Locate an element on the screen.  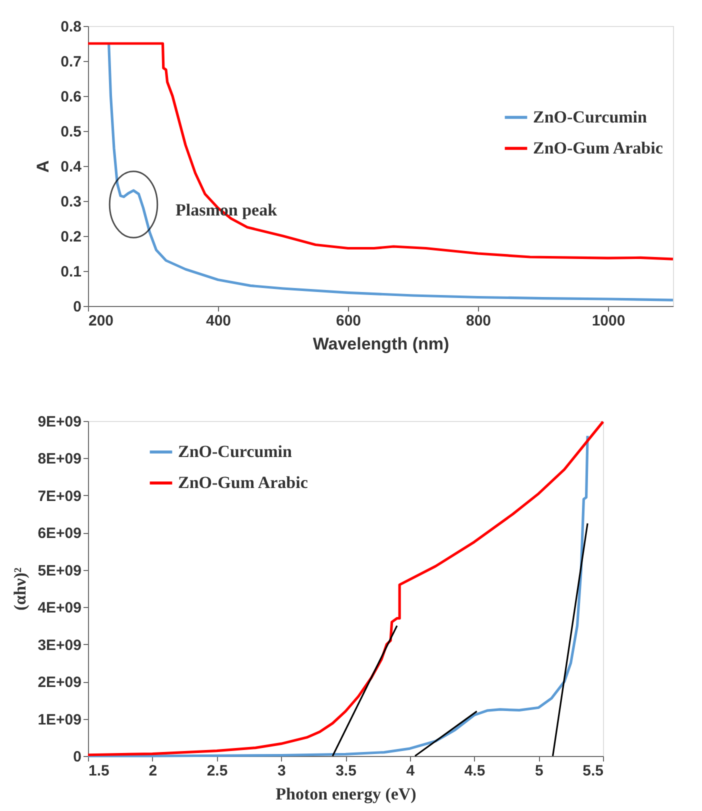
y-tick-label: 9E+09 is located at coordinates (60, 422).